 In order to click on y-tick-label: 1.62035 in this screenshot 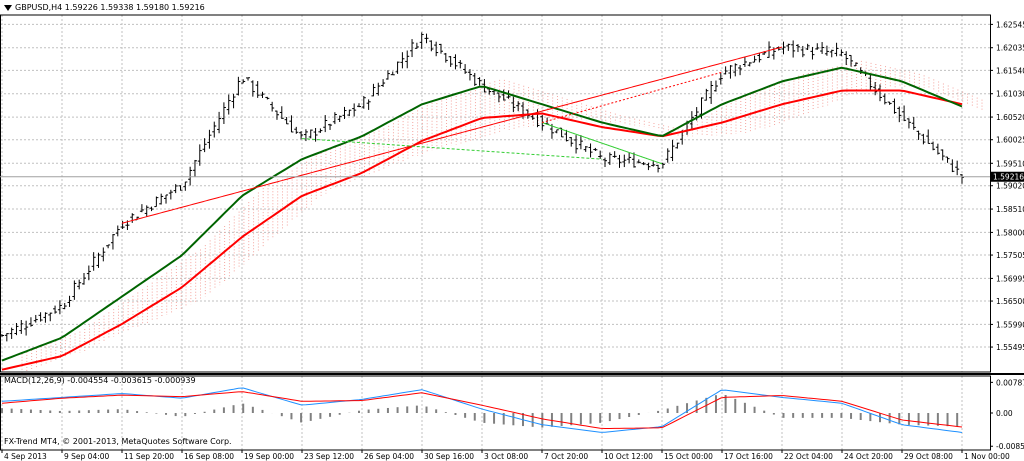, I will do `click(1010, 48)`.